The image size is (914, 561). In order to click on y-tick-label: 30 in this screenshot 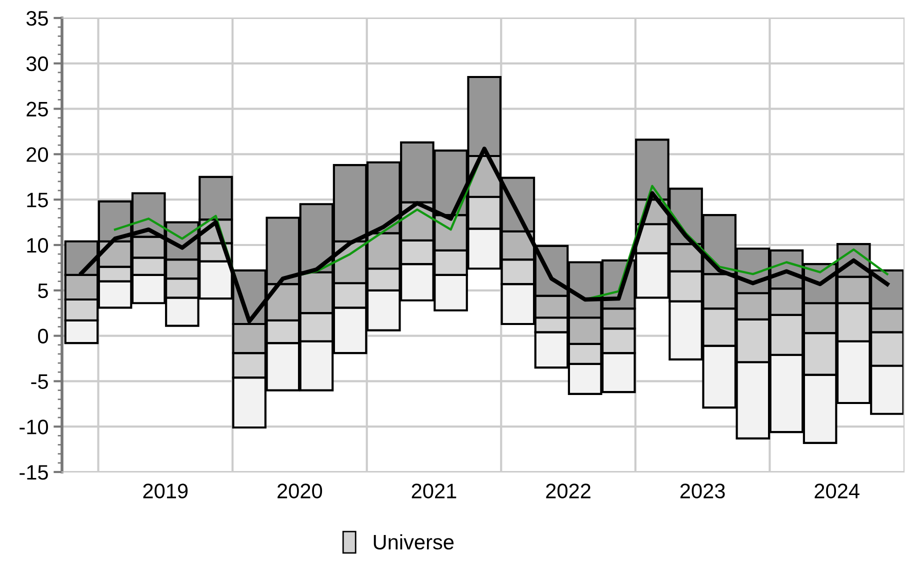, I will do `click(37, 64)`.